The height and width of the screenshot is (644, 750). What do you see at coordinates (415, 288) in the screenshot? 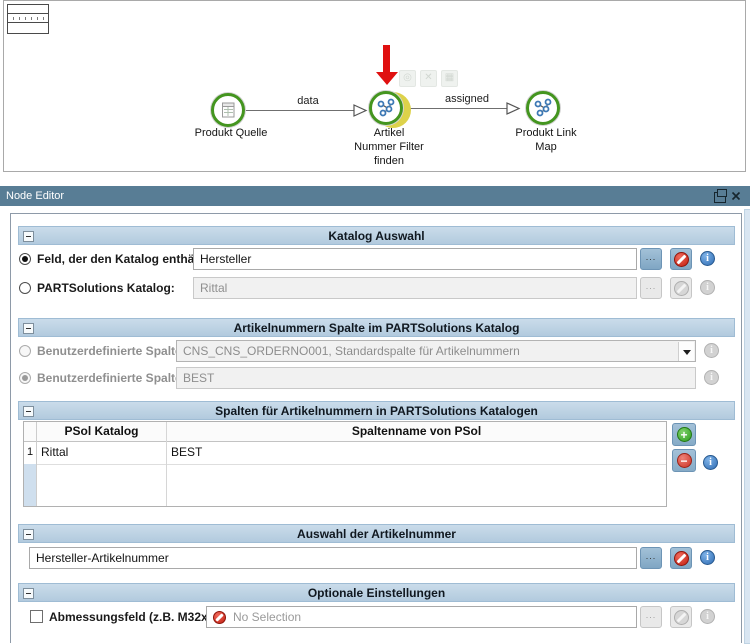
I see `partsolutions-katalog-input` at bounding box center [415, 288].